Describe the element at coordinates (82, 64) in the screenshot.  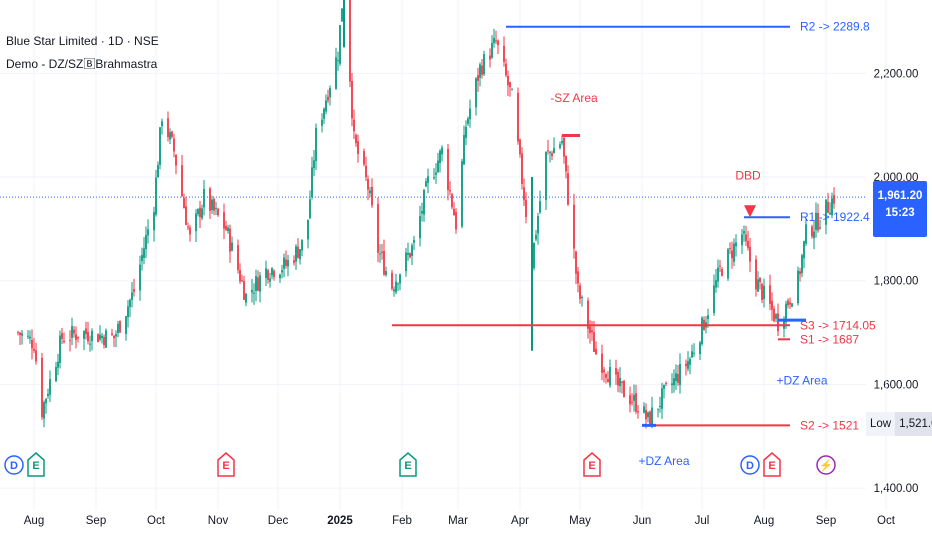
I see `indicator-title: Demo - DZ/SZ🄱Brahmastra` at that location.